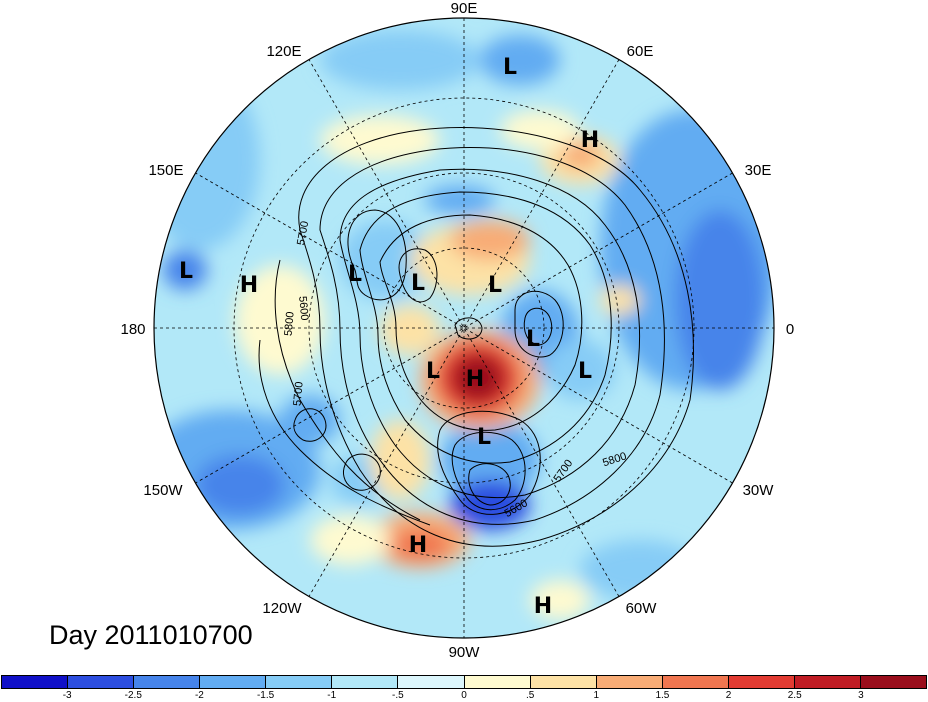  Describe the element at coordinates (199, 695) in the screenshot. I see `colorbar-tick-label: -2` at that location.